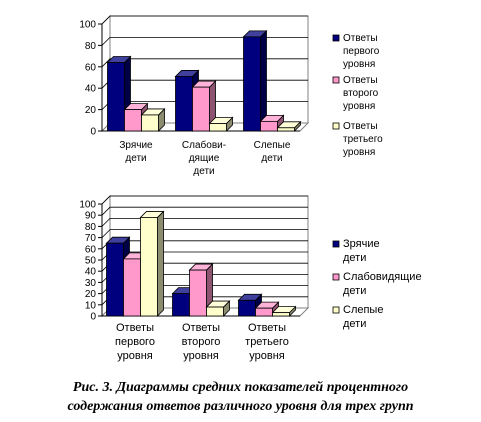  What do you see at coordinates (91, 216) in the screenshot?
I see `chart2-y-tick-label: 90` at bounding box center [91, 216].